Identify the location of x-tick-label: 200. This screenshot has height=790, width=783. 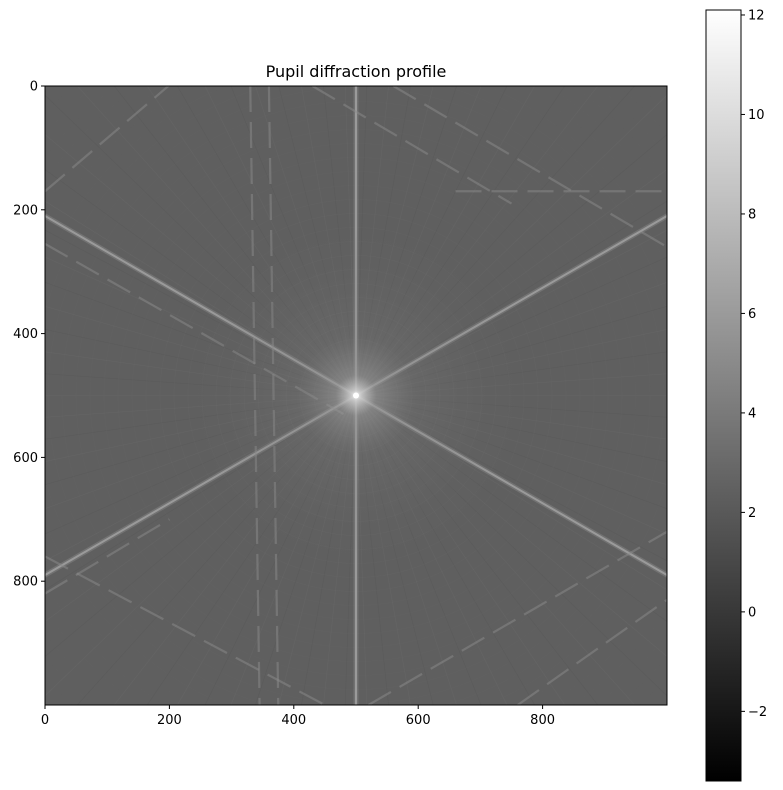
(169, 720).